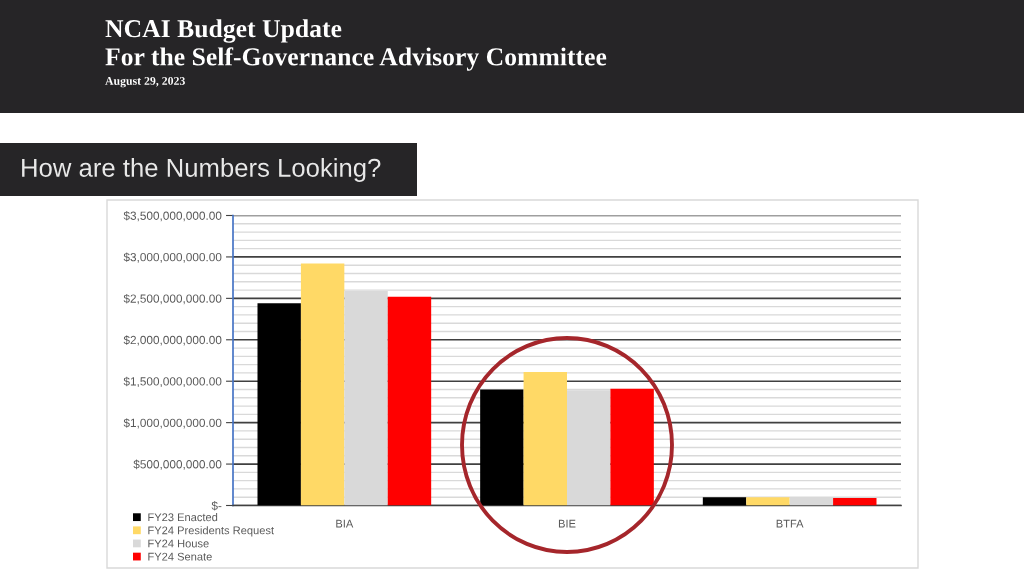 This screenshot has width=1024, height=576. What do you see at coordinates (172, 257) in the screenshot?
I see `y-tick-label: $3,000,000,000.00` at bounding box center [172, 257].